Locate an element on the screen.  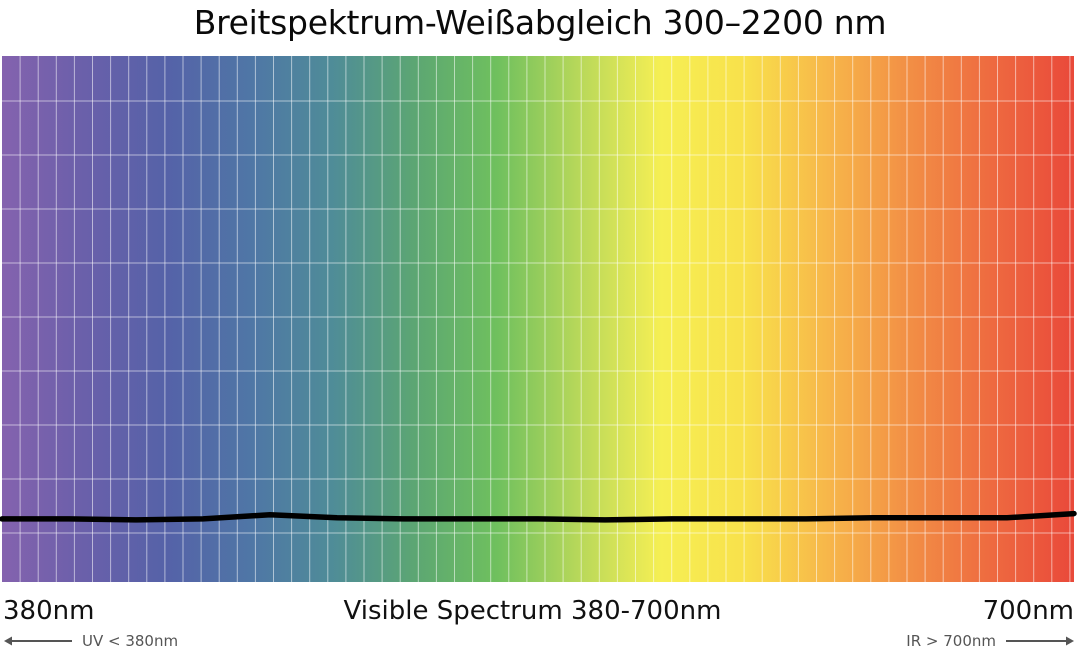
ir-note-label: IR > 700nm is located at coordinates (951, 641).